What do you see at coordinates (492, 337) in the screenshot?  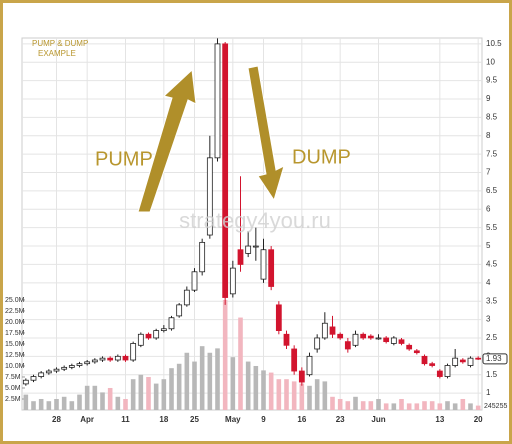 I see `y-tick-label: 2.5` at bounding box center [492, 337].